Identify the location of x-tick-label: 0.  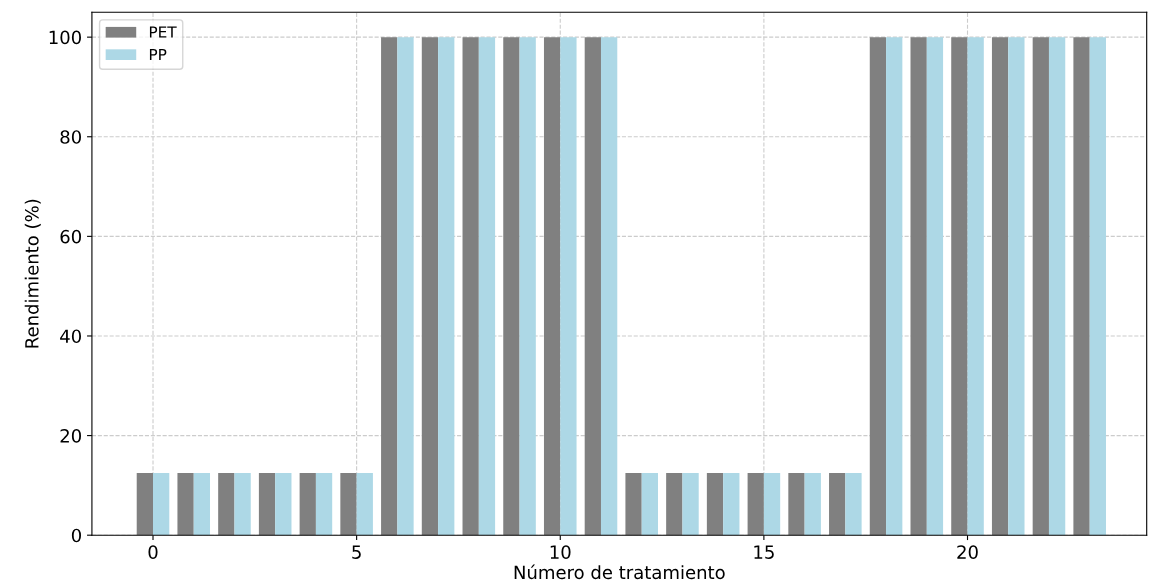
(153, 552).